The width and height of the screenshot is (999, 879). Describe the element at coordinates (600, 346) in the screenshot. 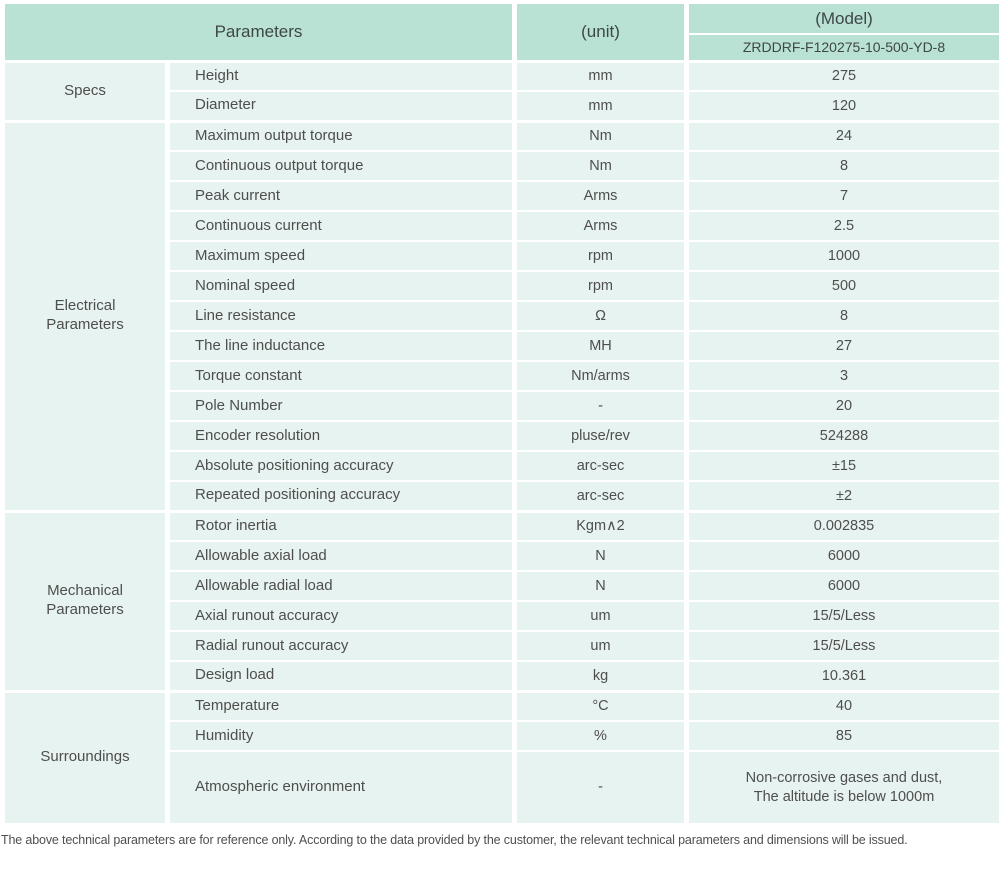

I see `unit-cell: MH` at that location.